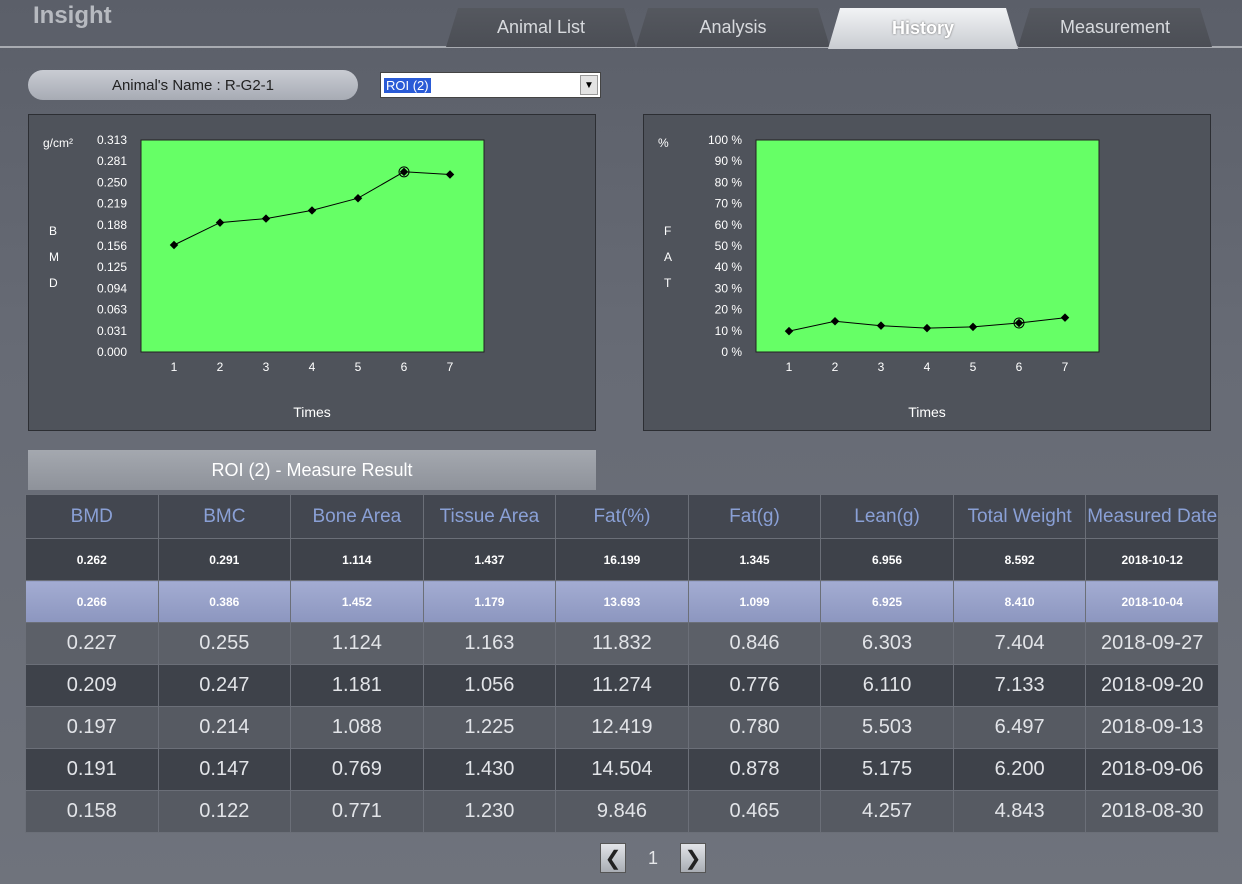 This screenshot has width=1242, height=884. I want to click on table-cell: 8.410, so click(1019, 601).